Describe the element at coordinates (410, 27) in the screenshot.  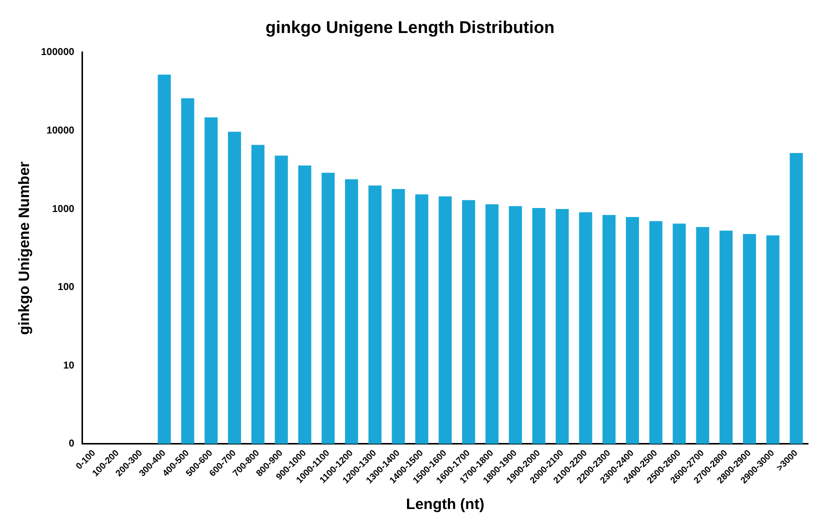
I see `chart-title: ginkgo Unigene Length Distribution` at that location.